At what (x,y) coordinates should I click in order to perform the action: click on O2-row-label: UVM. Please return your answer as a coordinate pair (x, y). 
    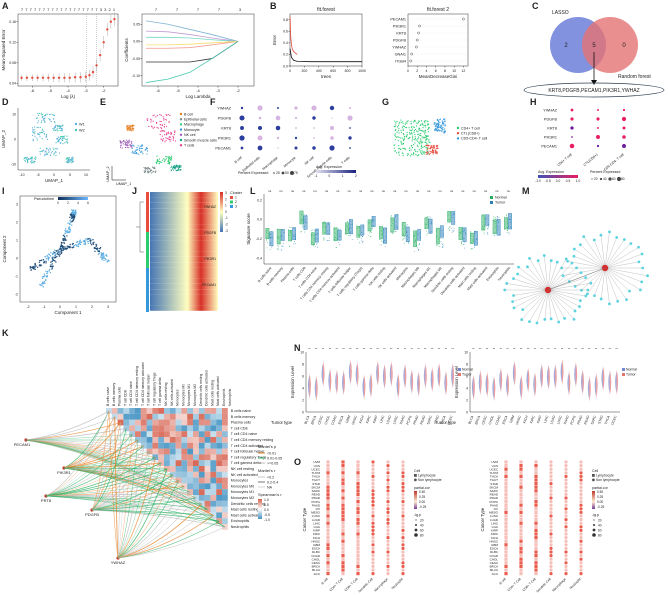
    Looking at the image, I should click on (494, 462).